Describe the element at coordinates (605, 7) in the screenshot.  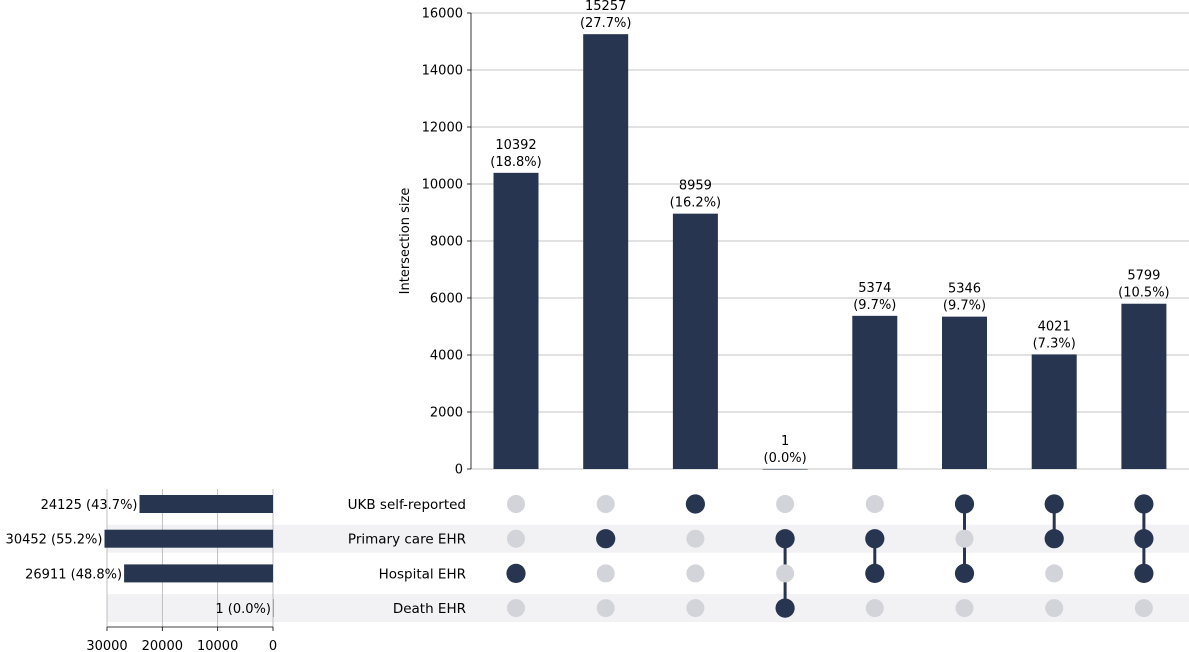
I see `intersection-count-label: 15257` at that location.